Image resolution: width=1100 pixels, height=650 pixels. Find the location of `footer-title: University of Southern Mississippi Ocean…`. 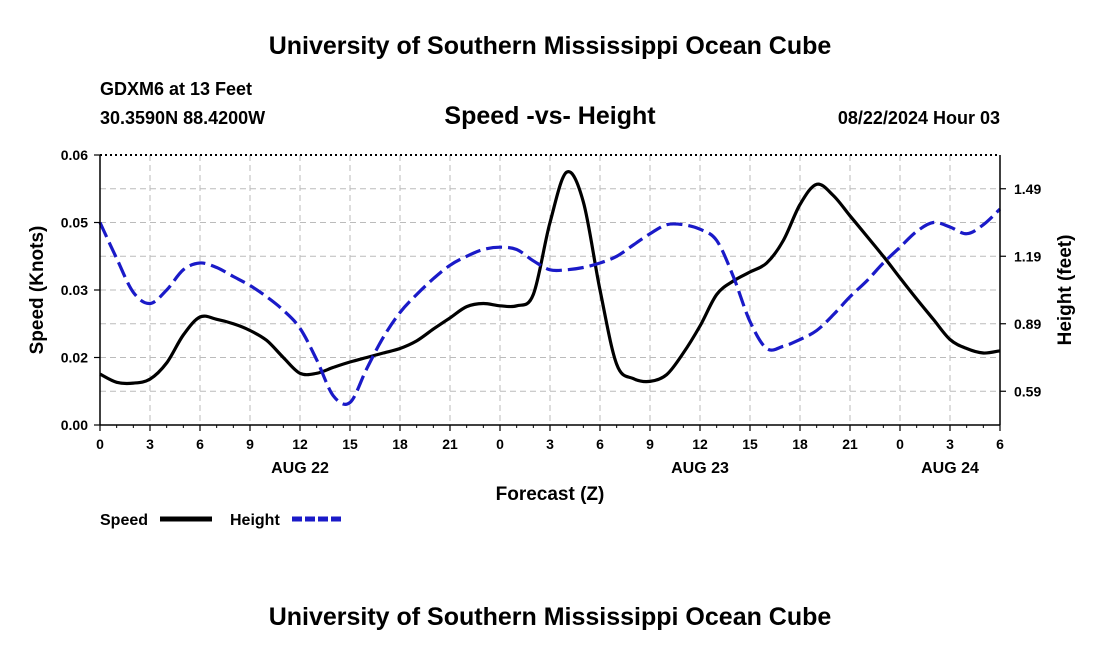

footer-title: University of Southern Mississippi Ocean… is located at coordinates (550, 617).